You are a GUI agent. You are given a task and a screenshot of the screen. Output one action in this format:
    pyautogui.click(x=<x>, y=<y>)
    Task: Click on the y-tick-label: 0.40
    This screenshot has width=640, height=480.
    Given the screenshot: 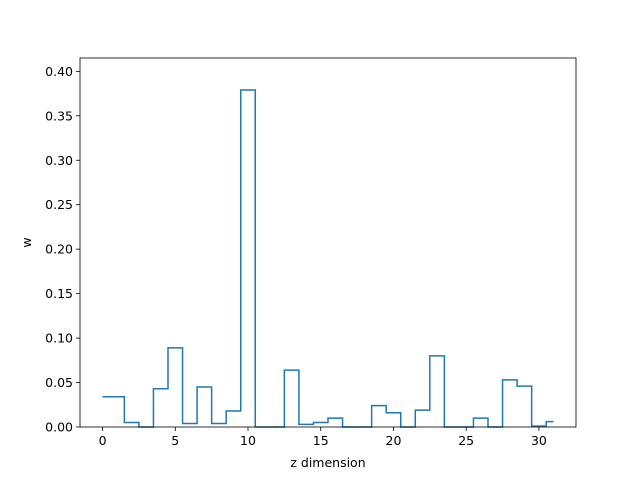 What is the action you would take?
    pyautogui.click(x=59, y=71)
    